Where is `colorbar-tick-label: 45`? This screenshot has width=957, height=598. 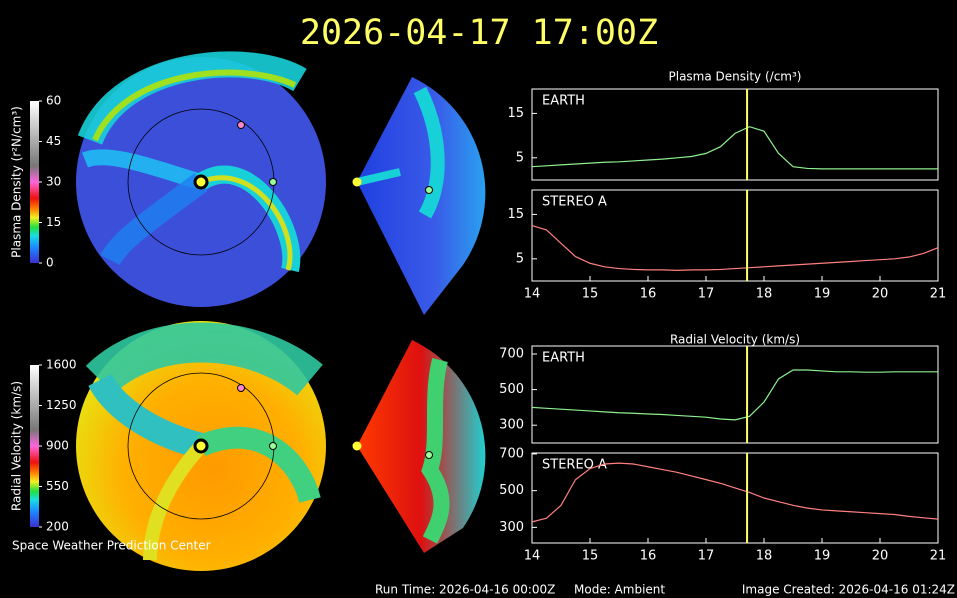 colorbar-tick-label: 45 is located at coordinates (53, 141).